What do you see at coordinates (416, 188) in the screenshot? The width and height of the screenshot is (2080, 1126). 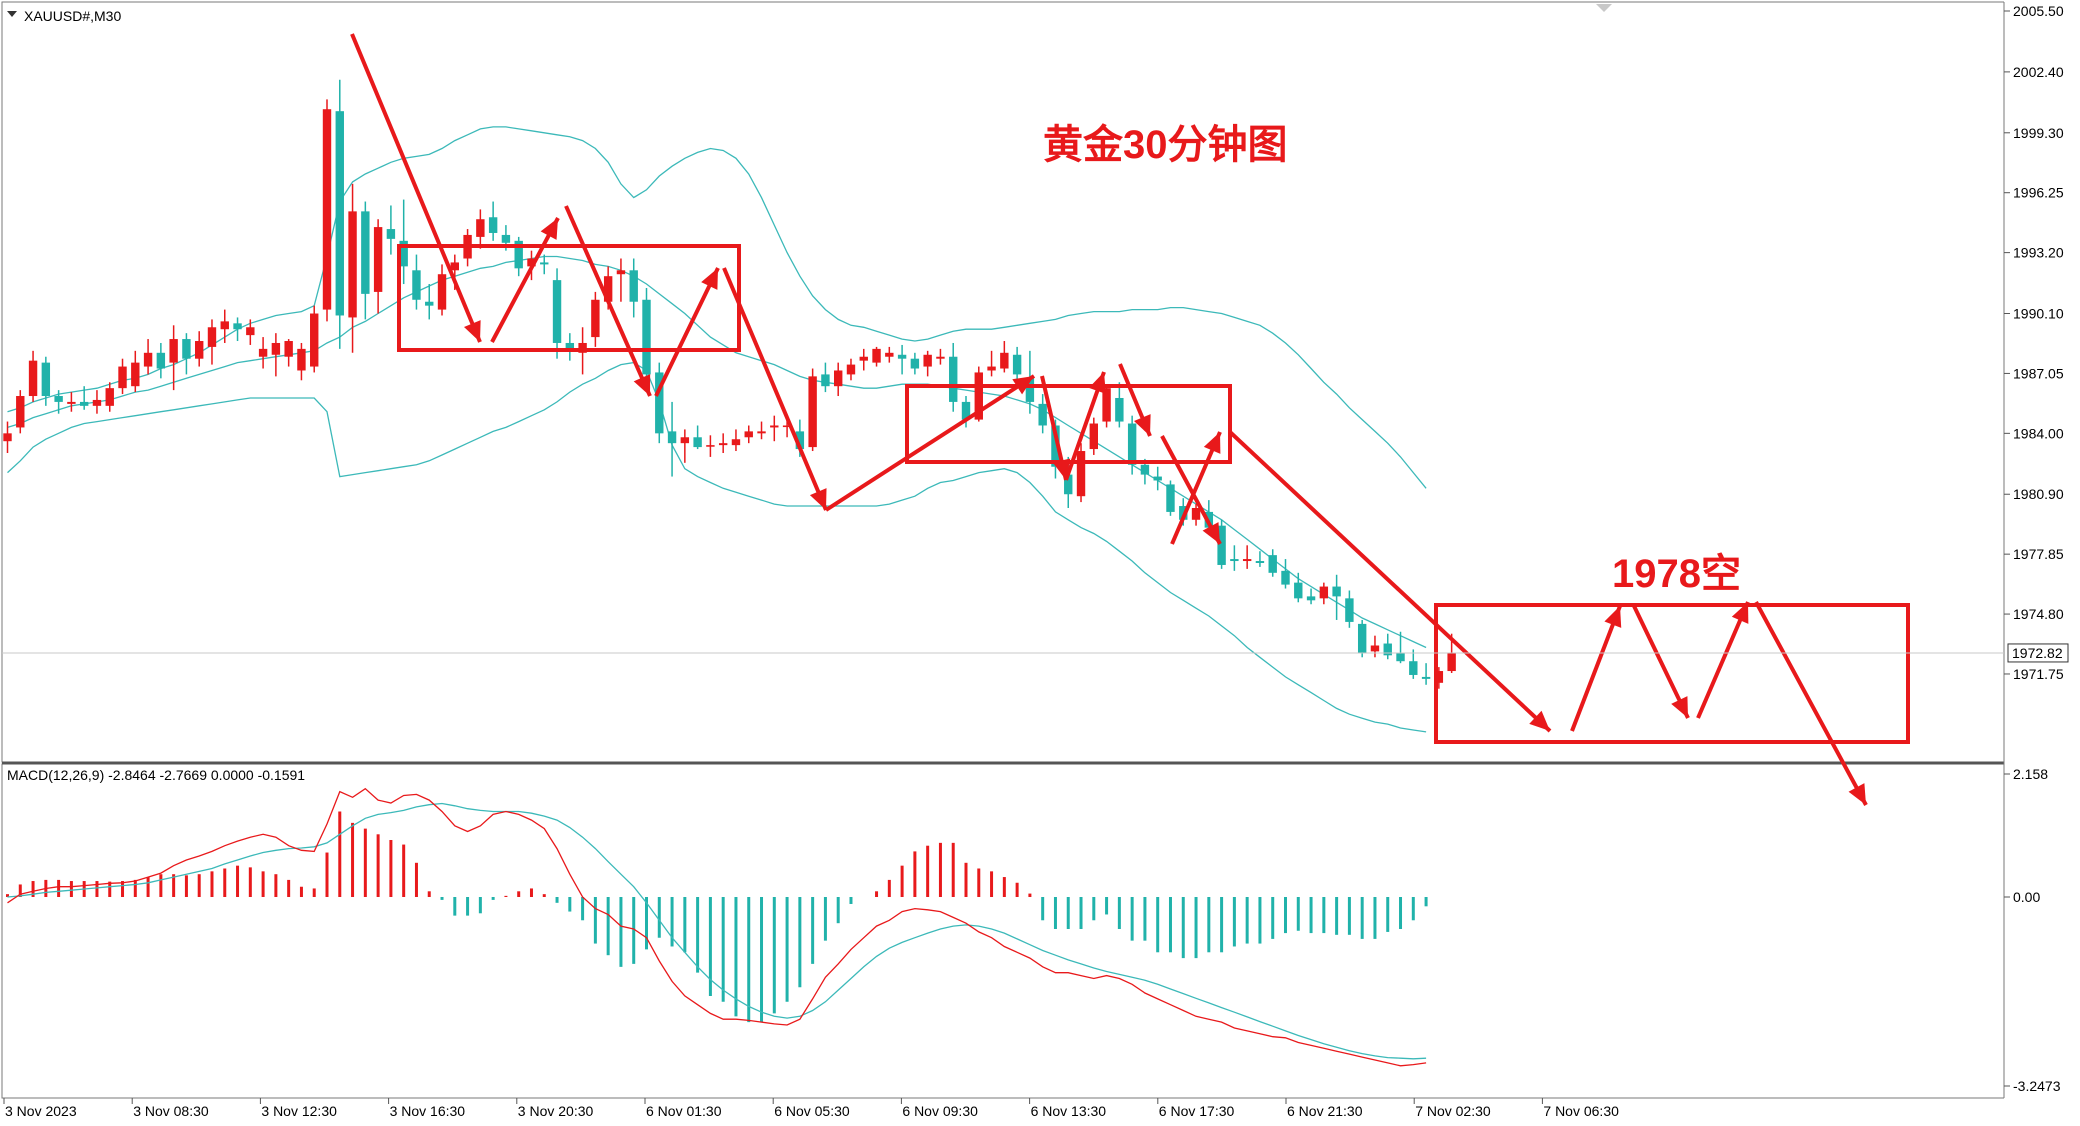 I see `trend-arrow-line` at bounding box center [416, 188].